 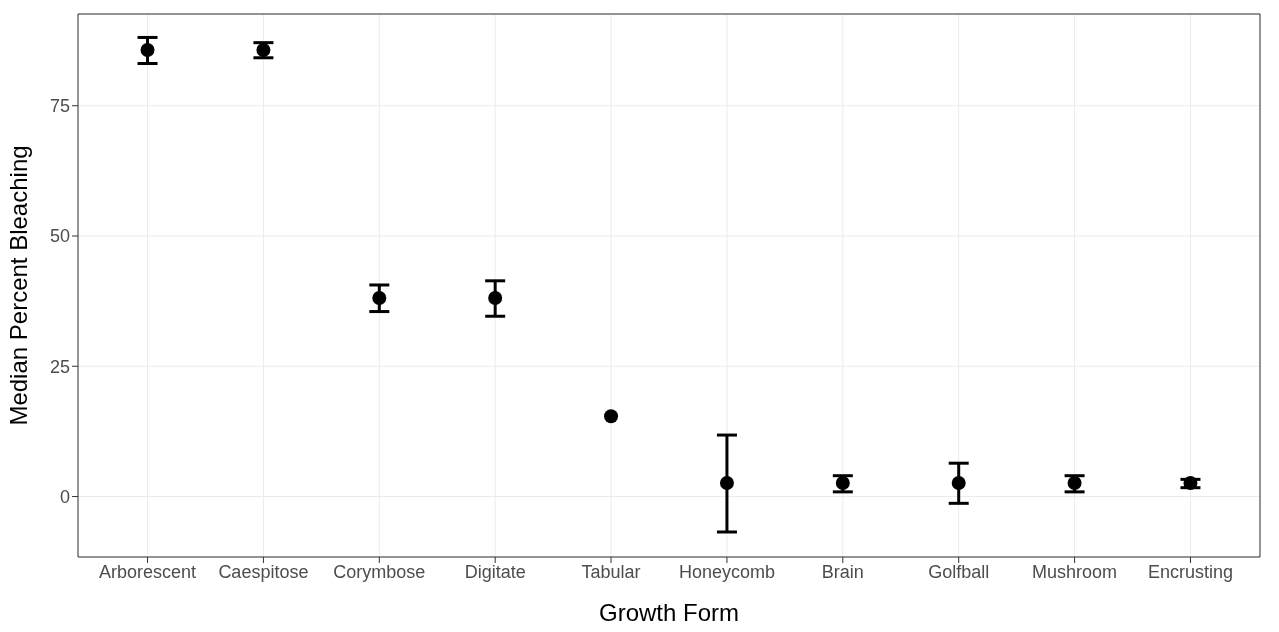 What do you see at coordinates (1075, 571) in the screenshot?
I see `x-tick-label: Mushroom` at bounding box center [1075, 571].